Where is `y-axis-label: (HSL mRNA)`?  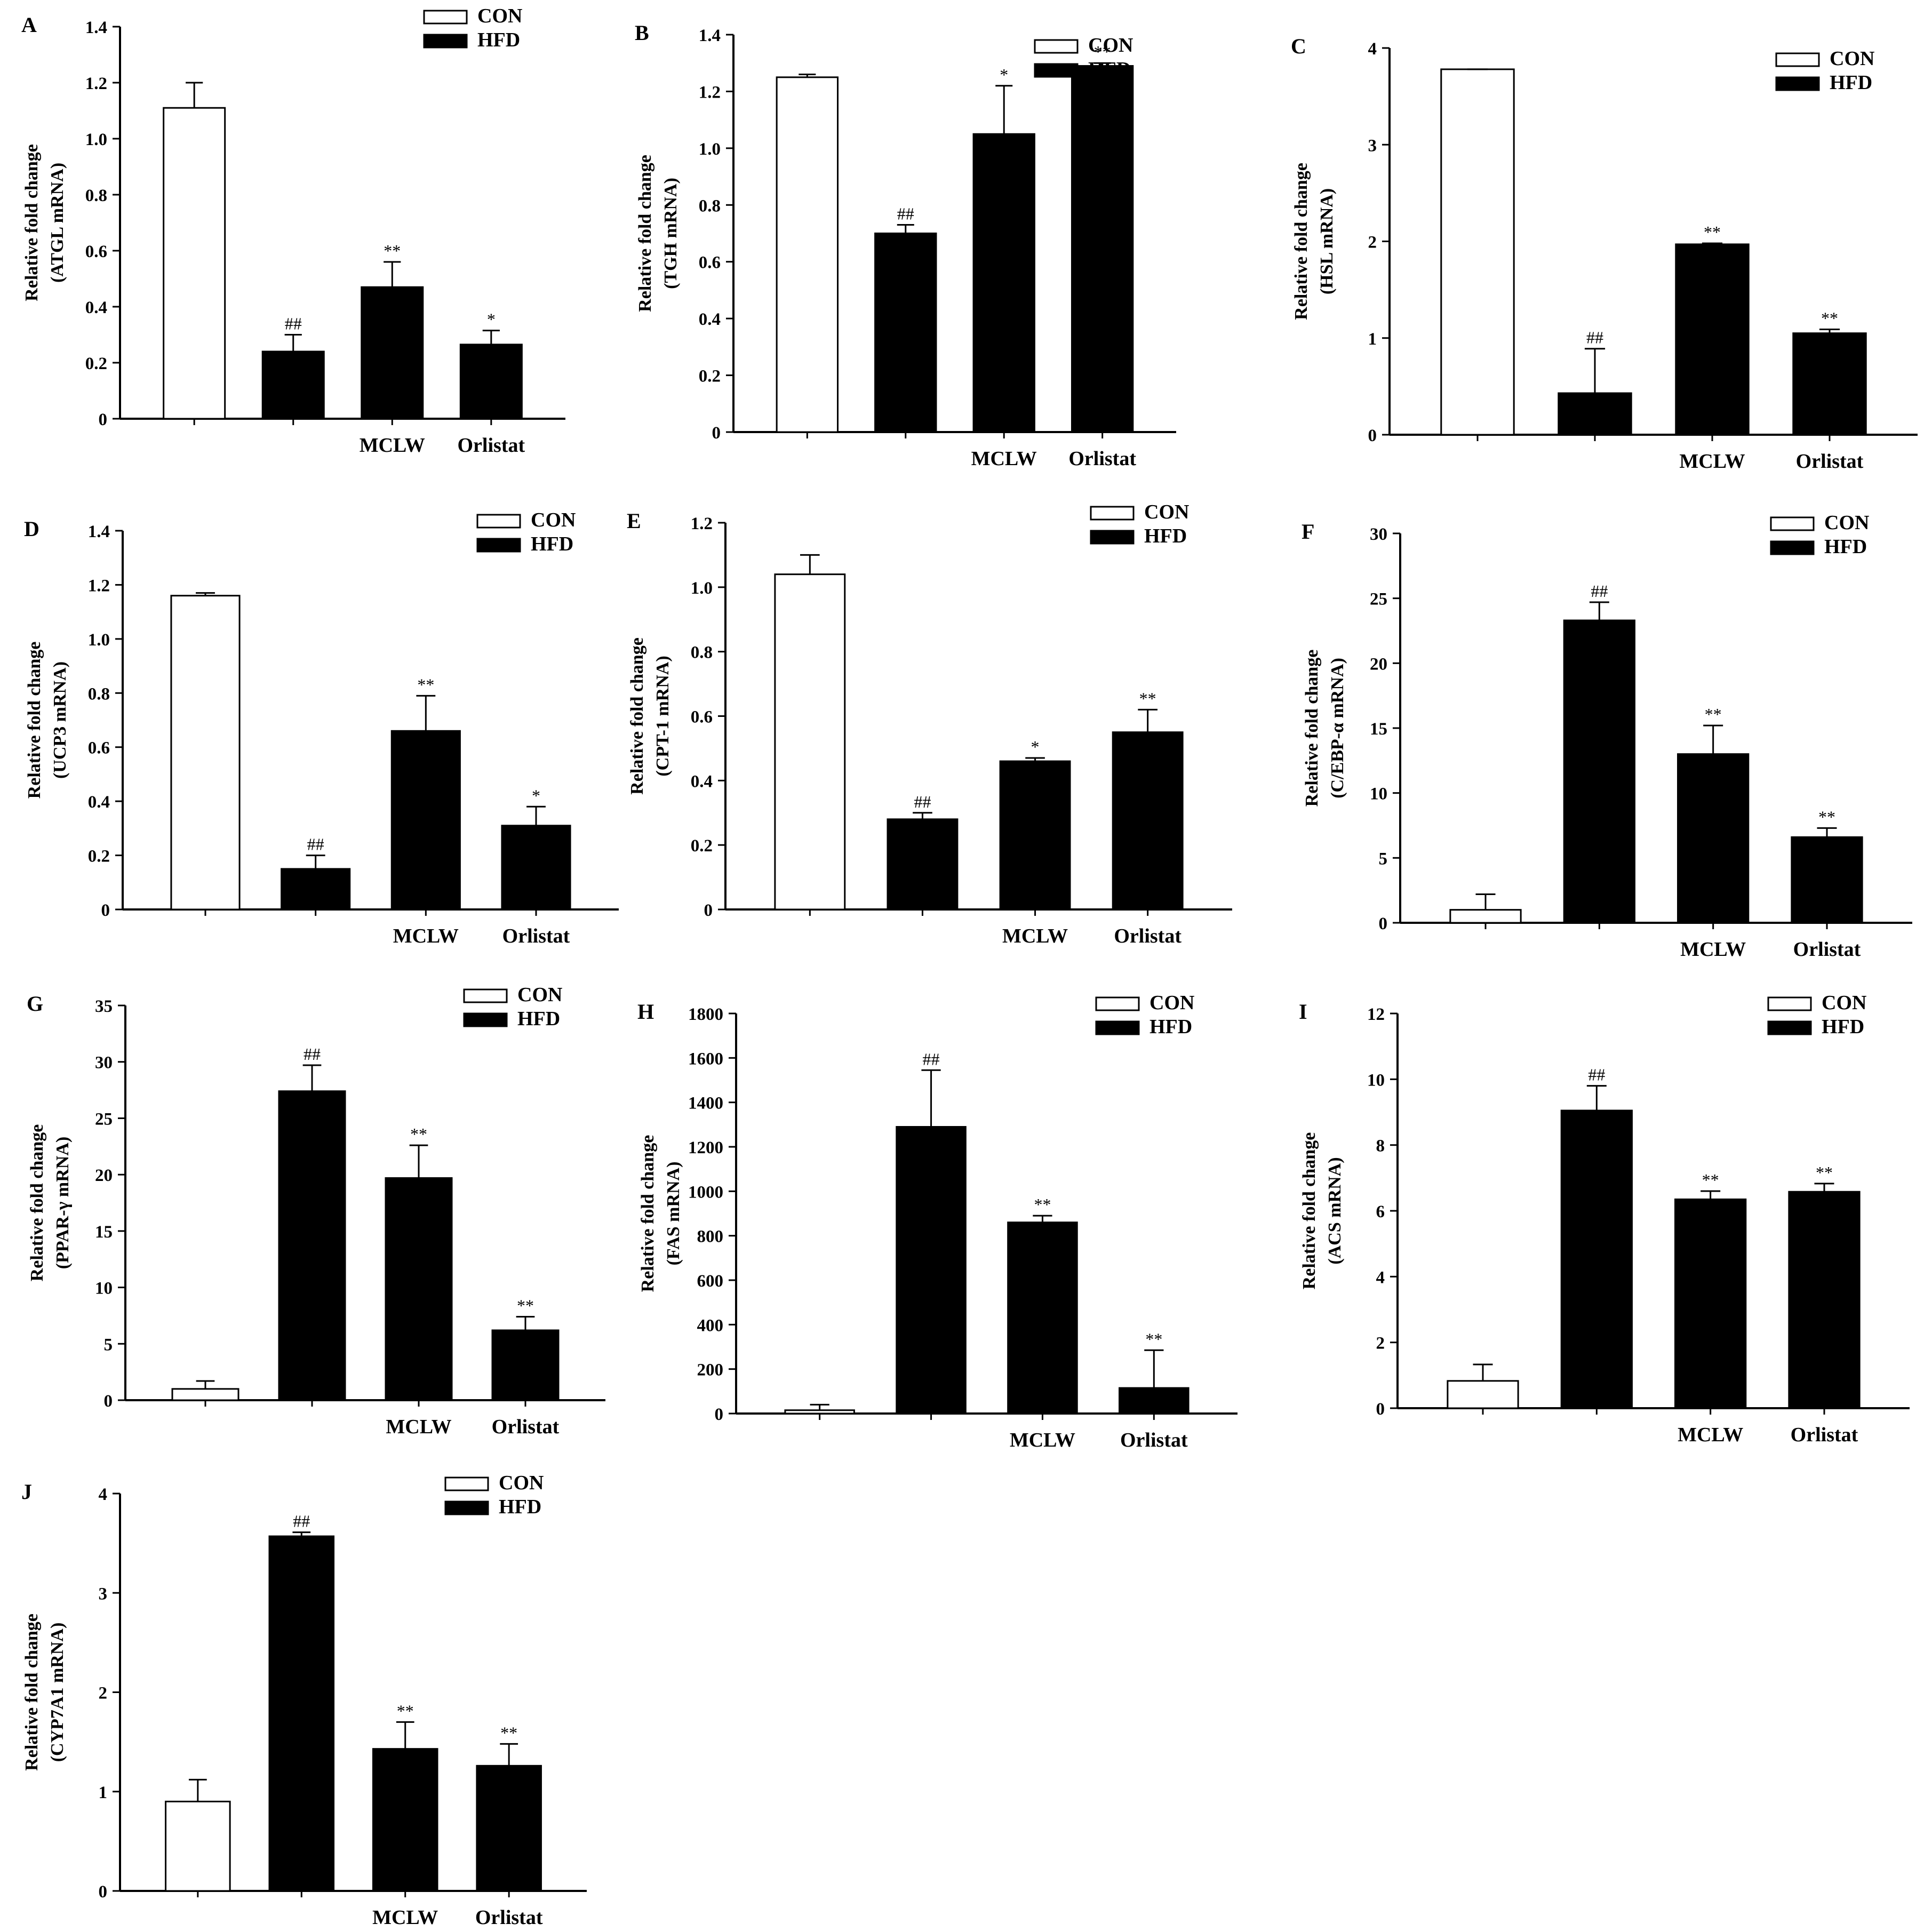
y-axis-label: (HSL mRNA) is located at coordinates (1327, 241).